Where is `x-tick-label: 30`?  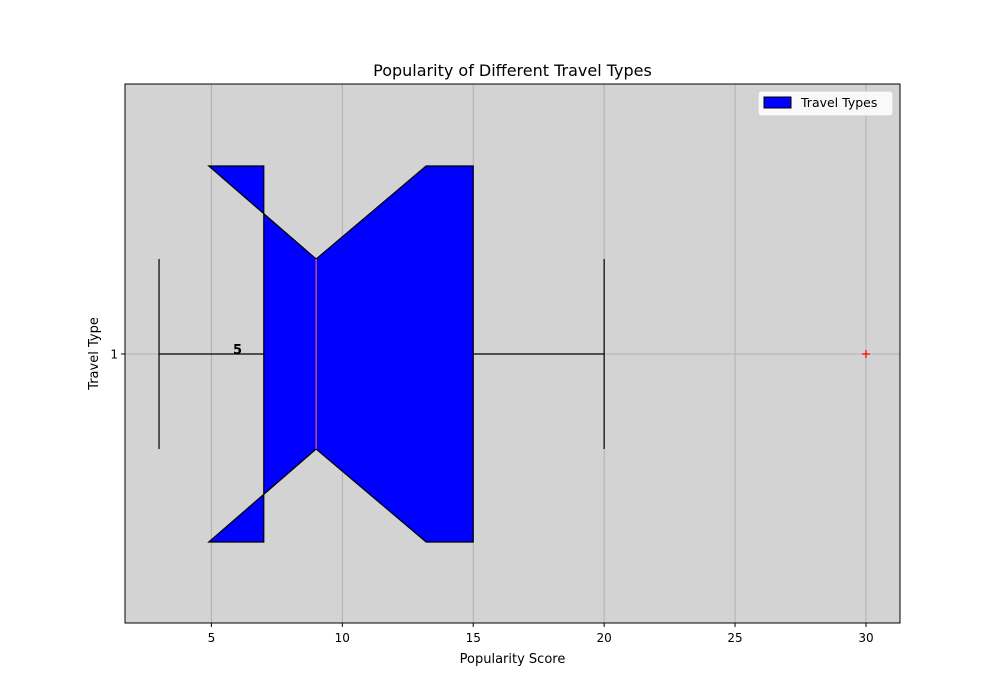
x-tick-label: 30 is located at coordinates (865, 638).